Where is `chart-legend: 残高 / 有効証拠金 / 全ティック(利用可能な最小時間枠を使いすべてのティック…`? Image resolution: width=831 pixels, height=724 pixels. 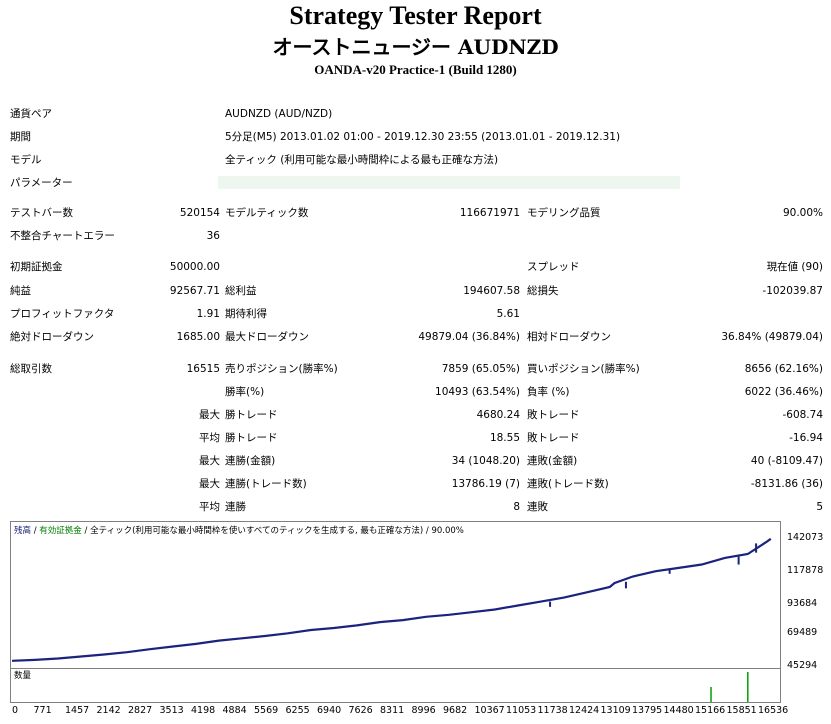
chart-legend: 残高 / 有効証拠金 / 全ティック(利用可能な最小時間枠を使いすべてのティック… is located at coordinates (239, 531).